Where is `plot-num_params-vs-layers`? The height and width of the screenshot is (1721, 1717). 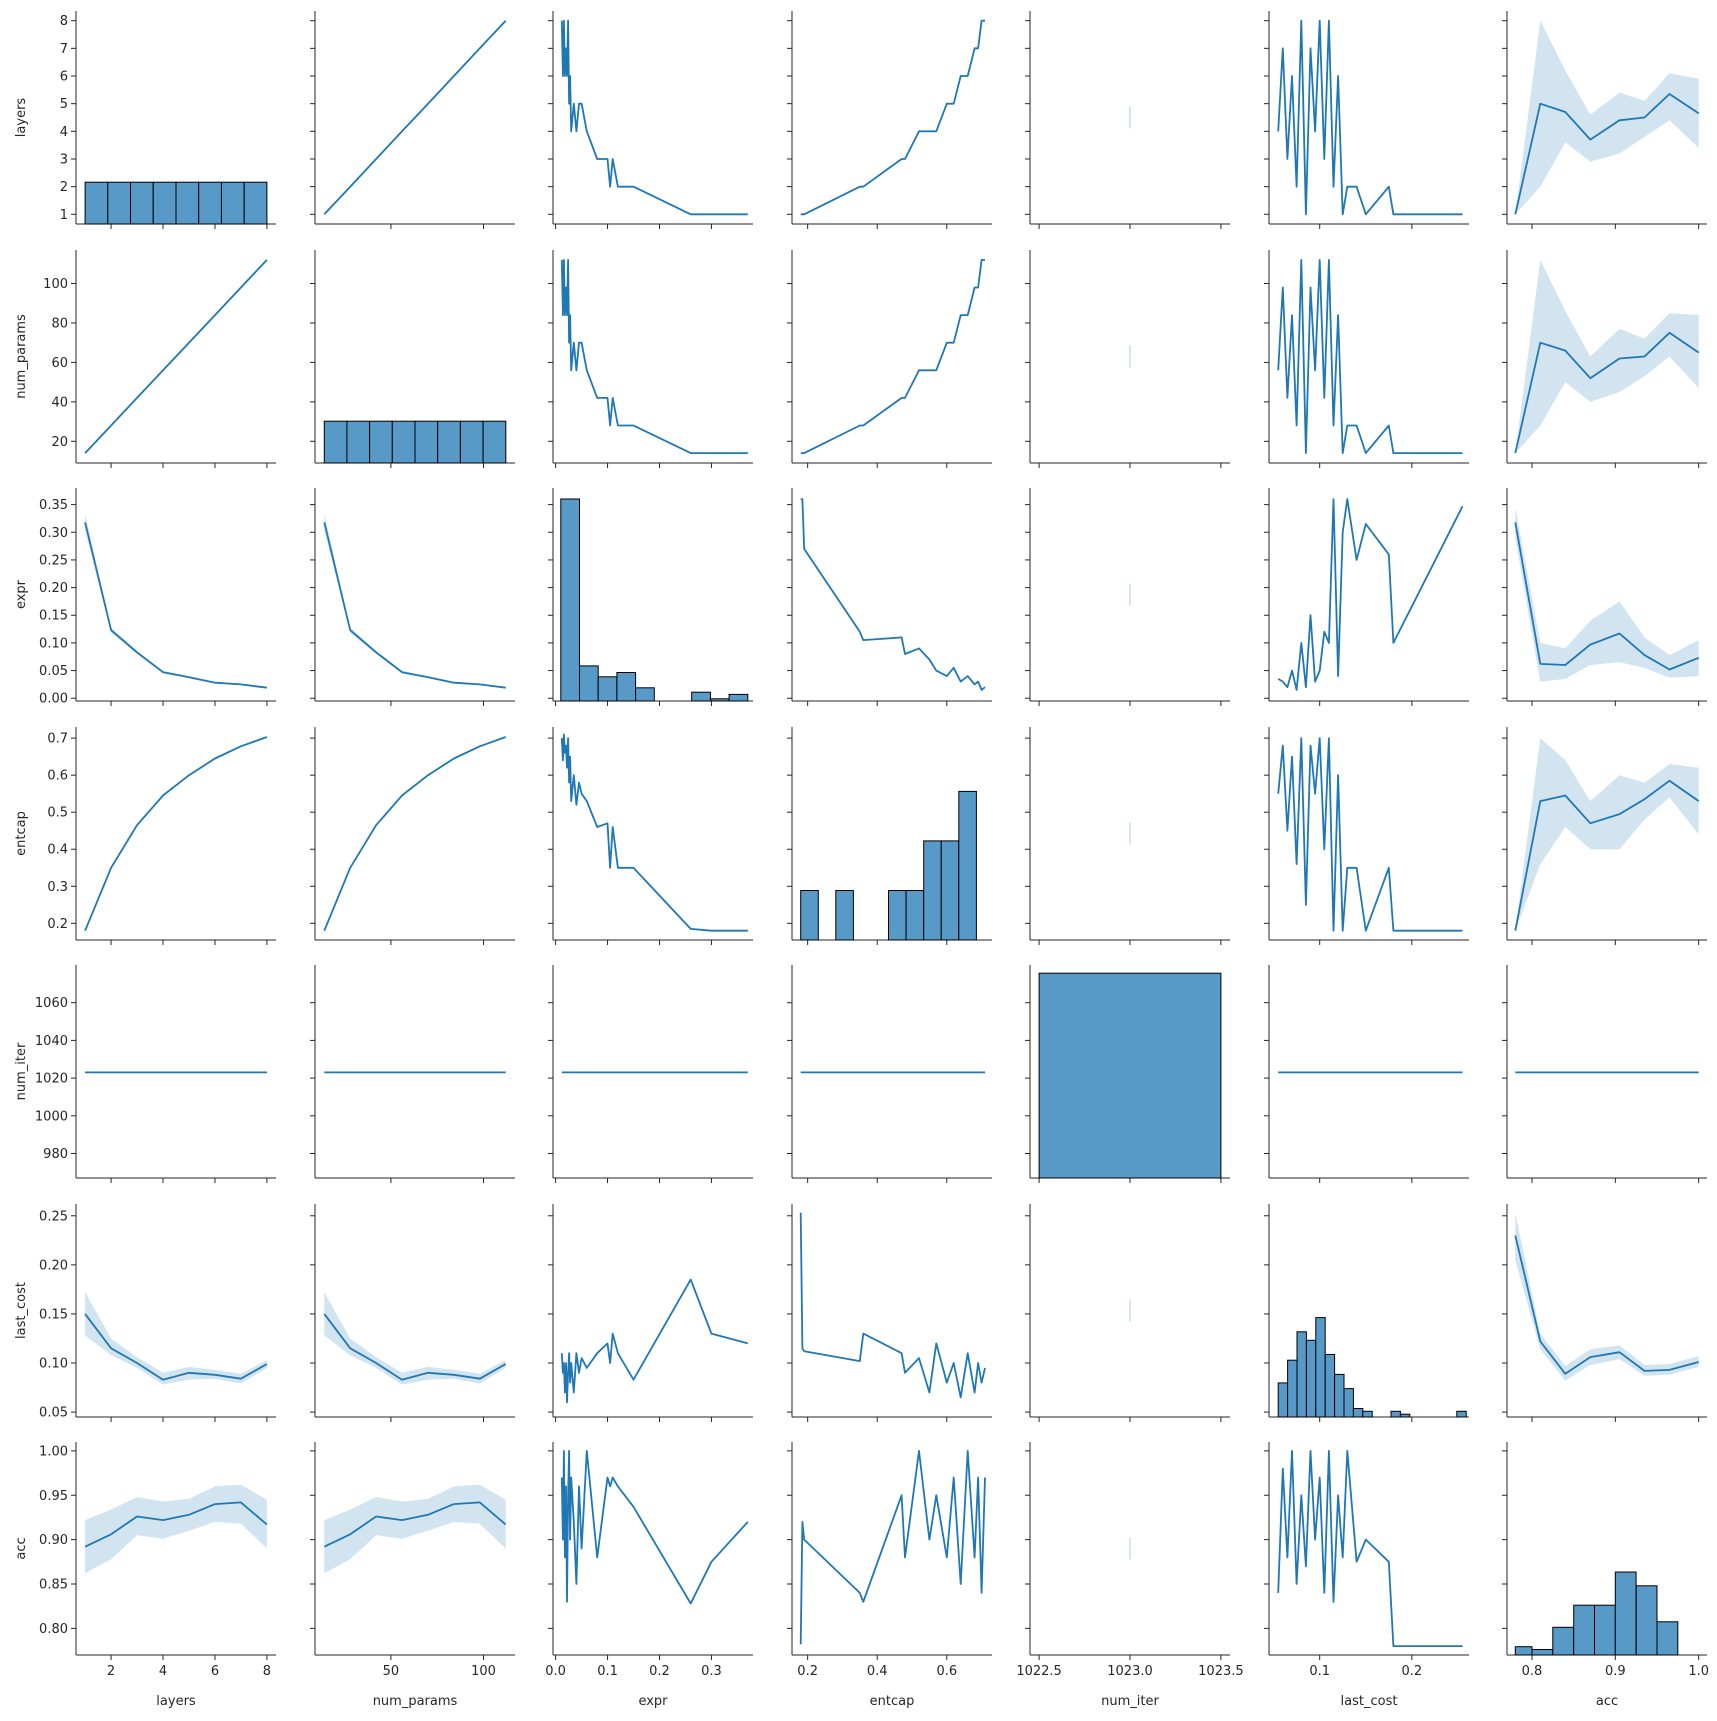
plot-num_params-vs-layers is located at coordinates (176, 356).